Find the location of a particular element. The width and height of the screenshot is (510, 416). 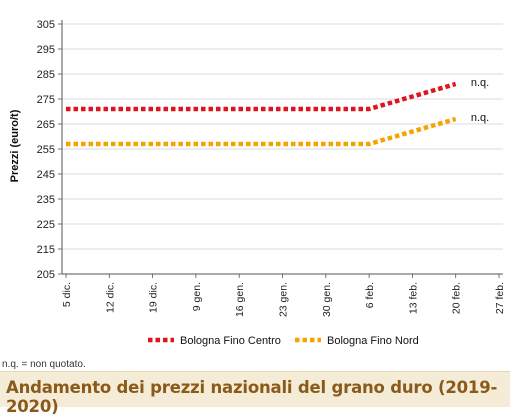

x-tick-label: 16 gen. is located at coordinates (240, 299).